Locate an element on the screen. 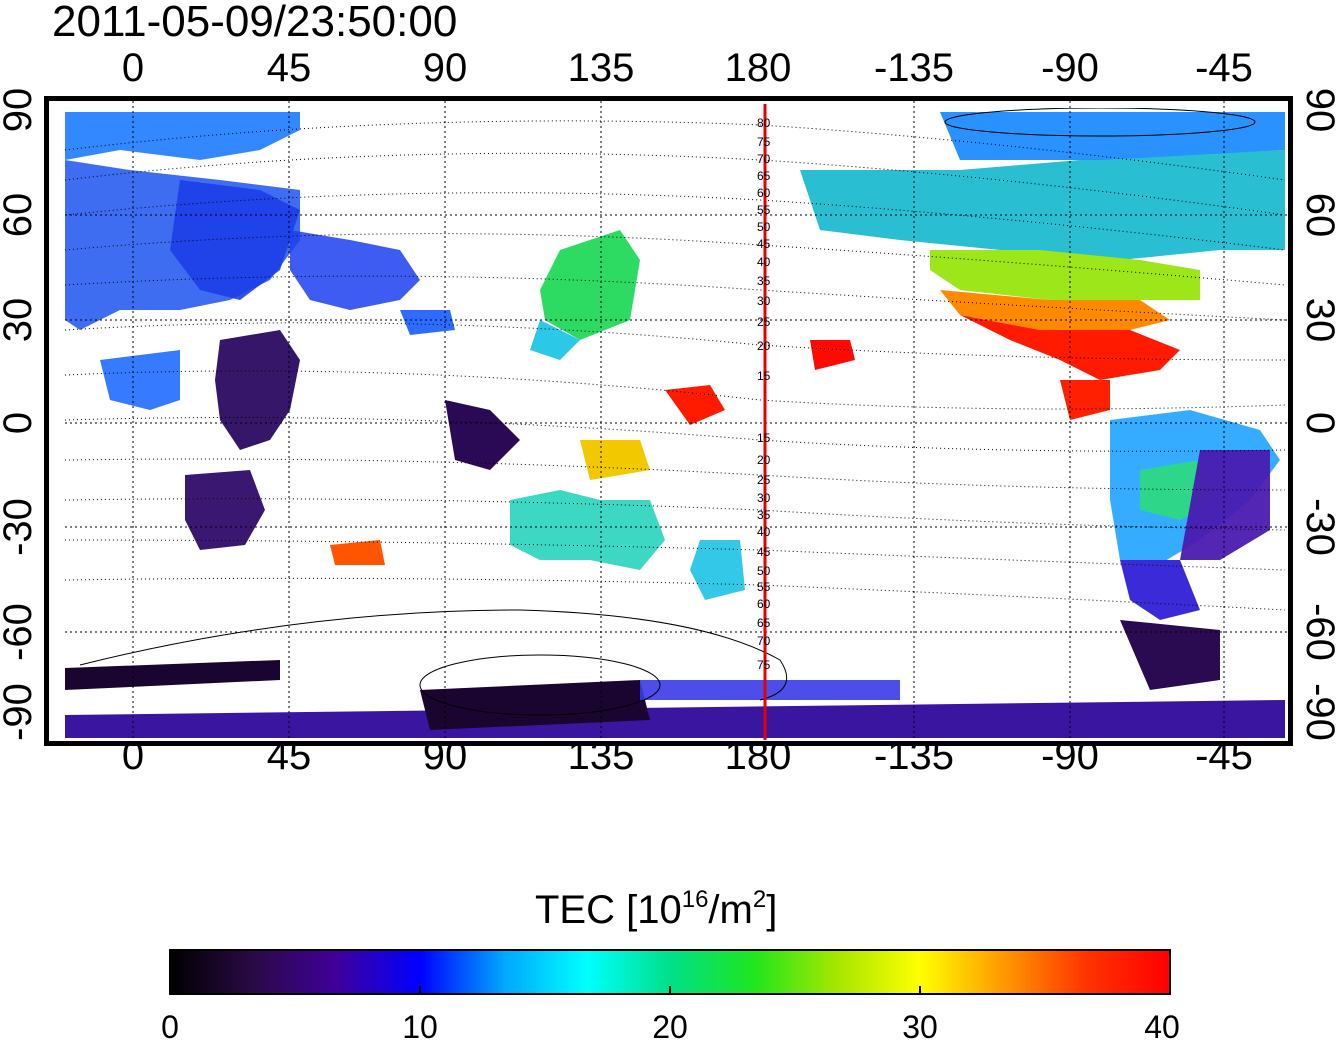 This screenshot has width=1340, height=1045. tec-region-patagonia is located at coordinates (1160, 590).